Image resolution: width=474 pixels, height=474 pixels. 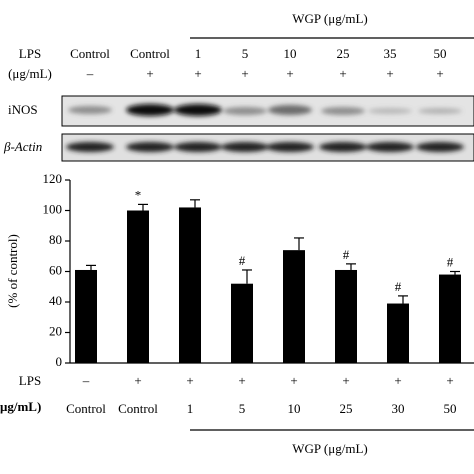 I want to click on row-label: iNOS, so click(x=23, y=109).